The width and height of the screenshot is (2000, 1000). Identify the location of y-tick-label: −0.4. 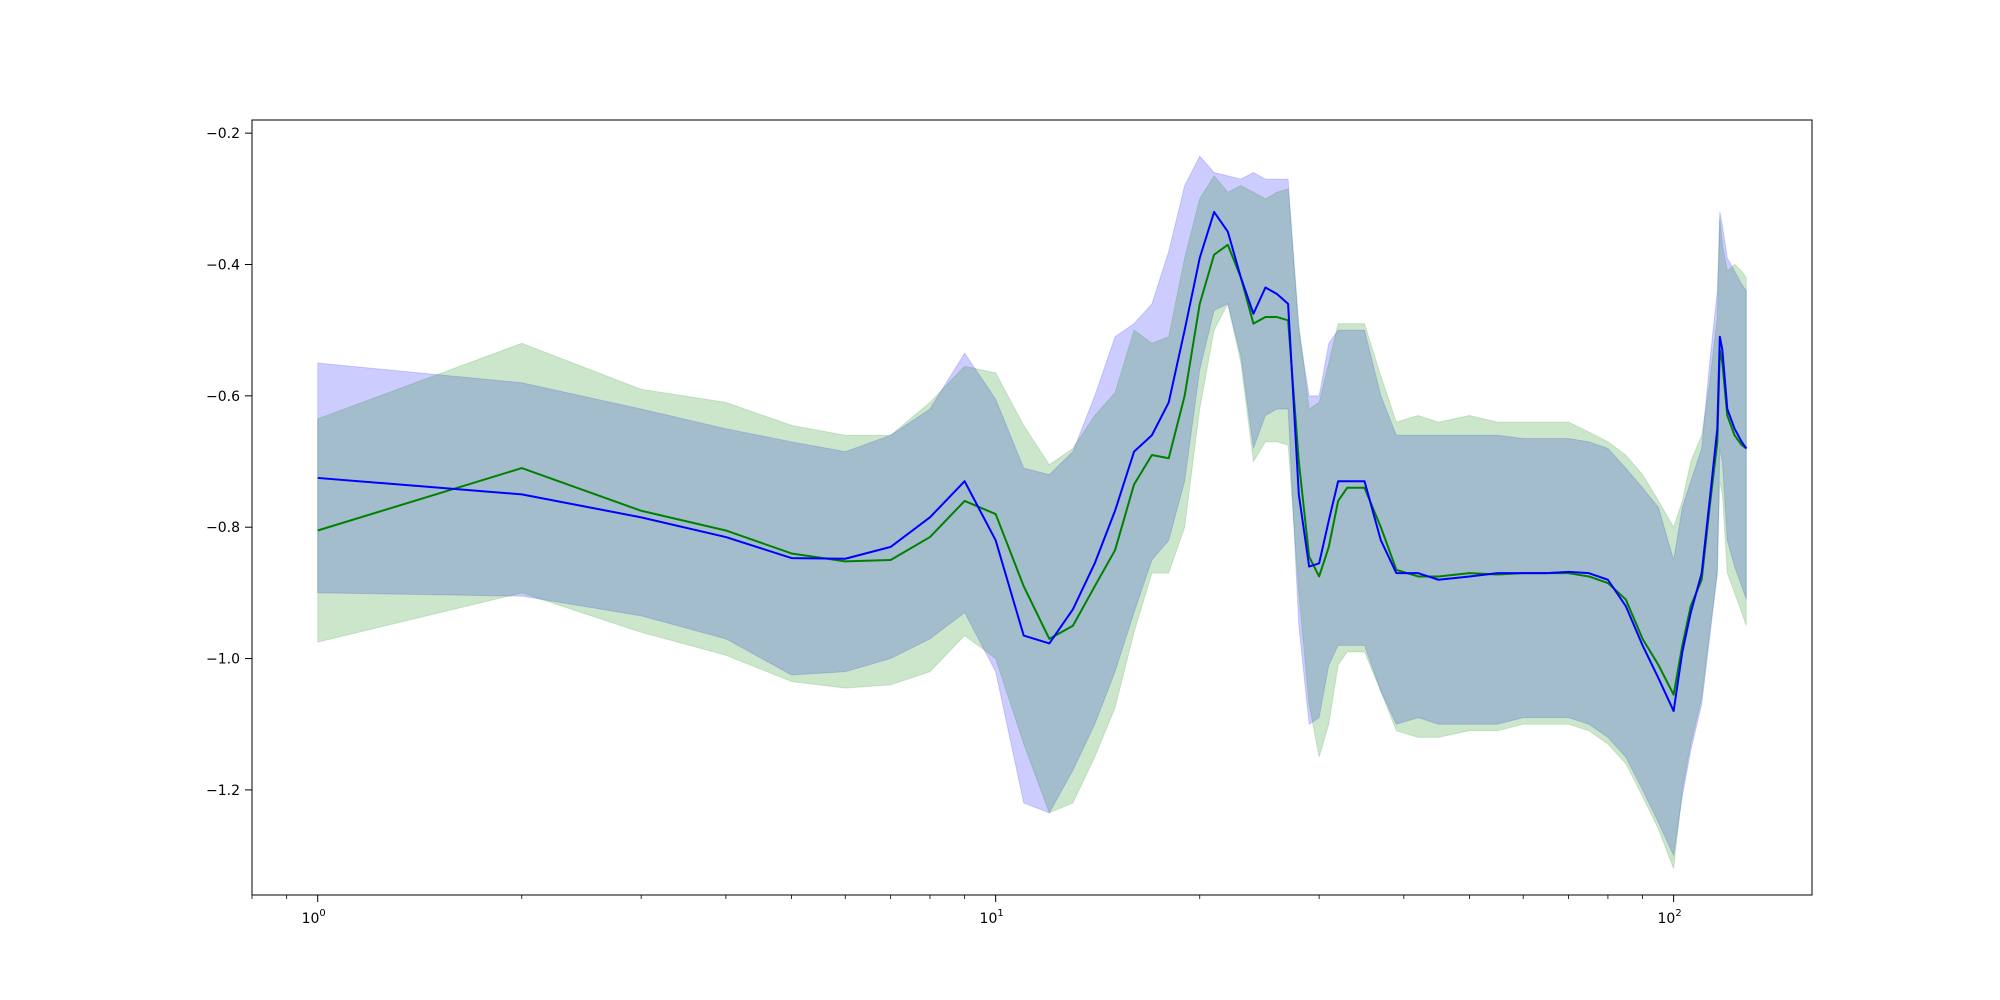
(223, 265).